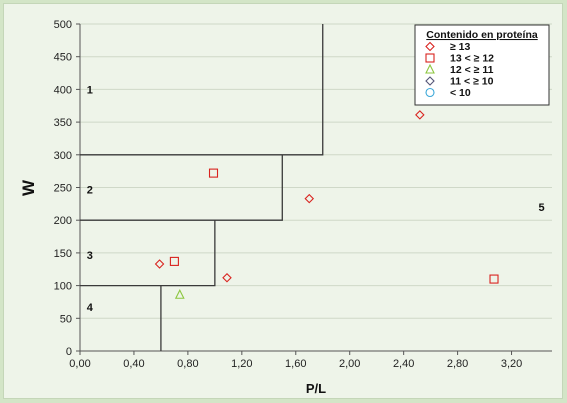  What do you see at coordinates (133, 364) in the screenshot?
I see `x-tick-label-1: 0,40` at bounding box center [133, 364].